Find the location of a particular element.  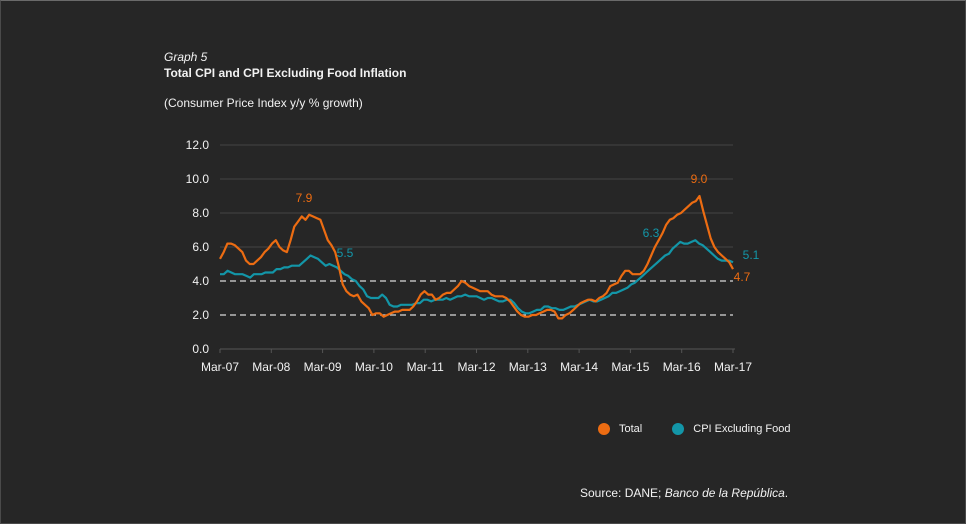

legend-item-total: Total is located at coordinates (620, 429).